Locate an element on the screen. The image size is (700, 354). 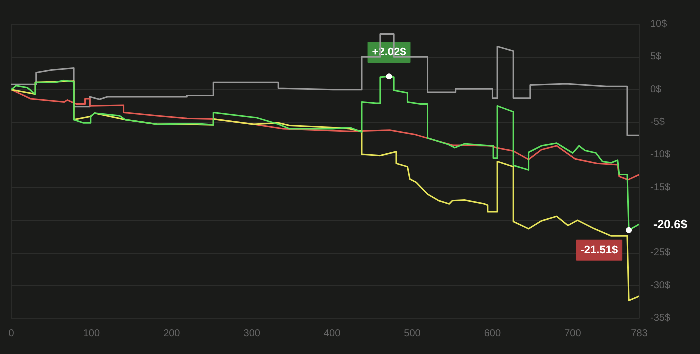
y-tick-label: -30$ is located at coordinates (660, 286).